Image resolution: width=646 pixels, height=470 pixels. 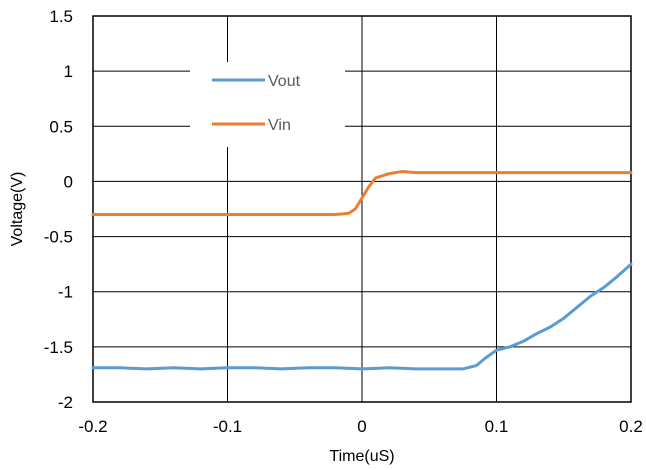 I want to click on y-tick-label: -2, so click(x=65, y=402).